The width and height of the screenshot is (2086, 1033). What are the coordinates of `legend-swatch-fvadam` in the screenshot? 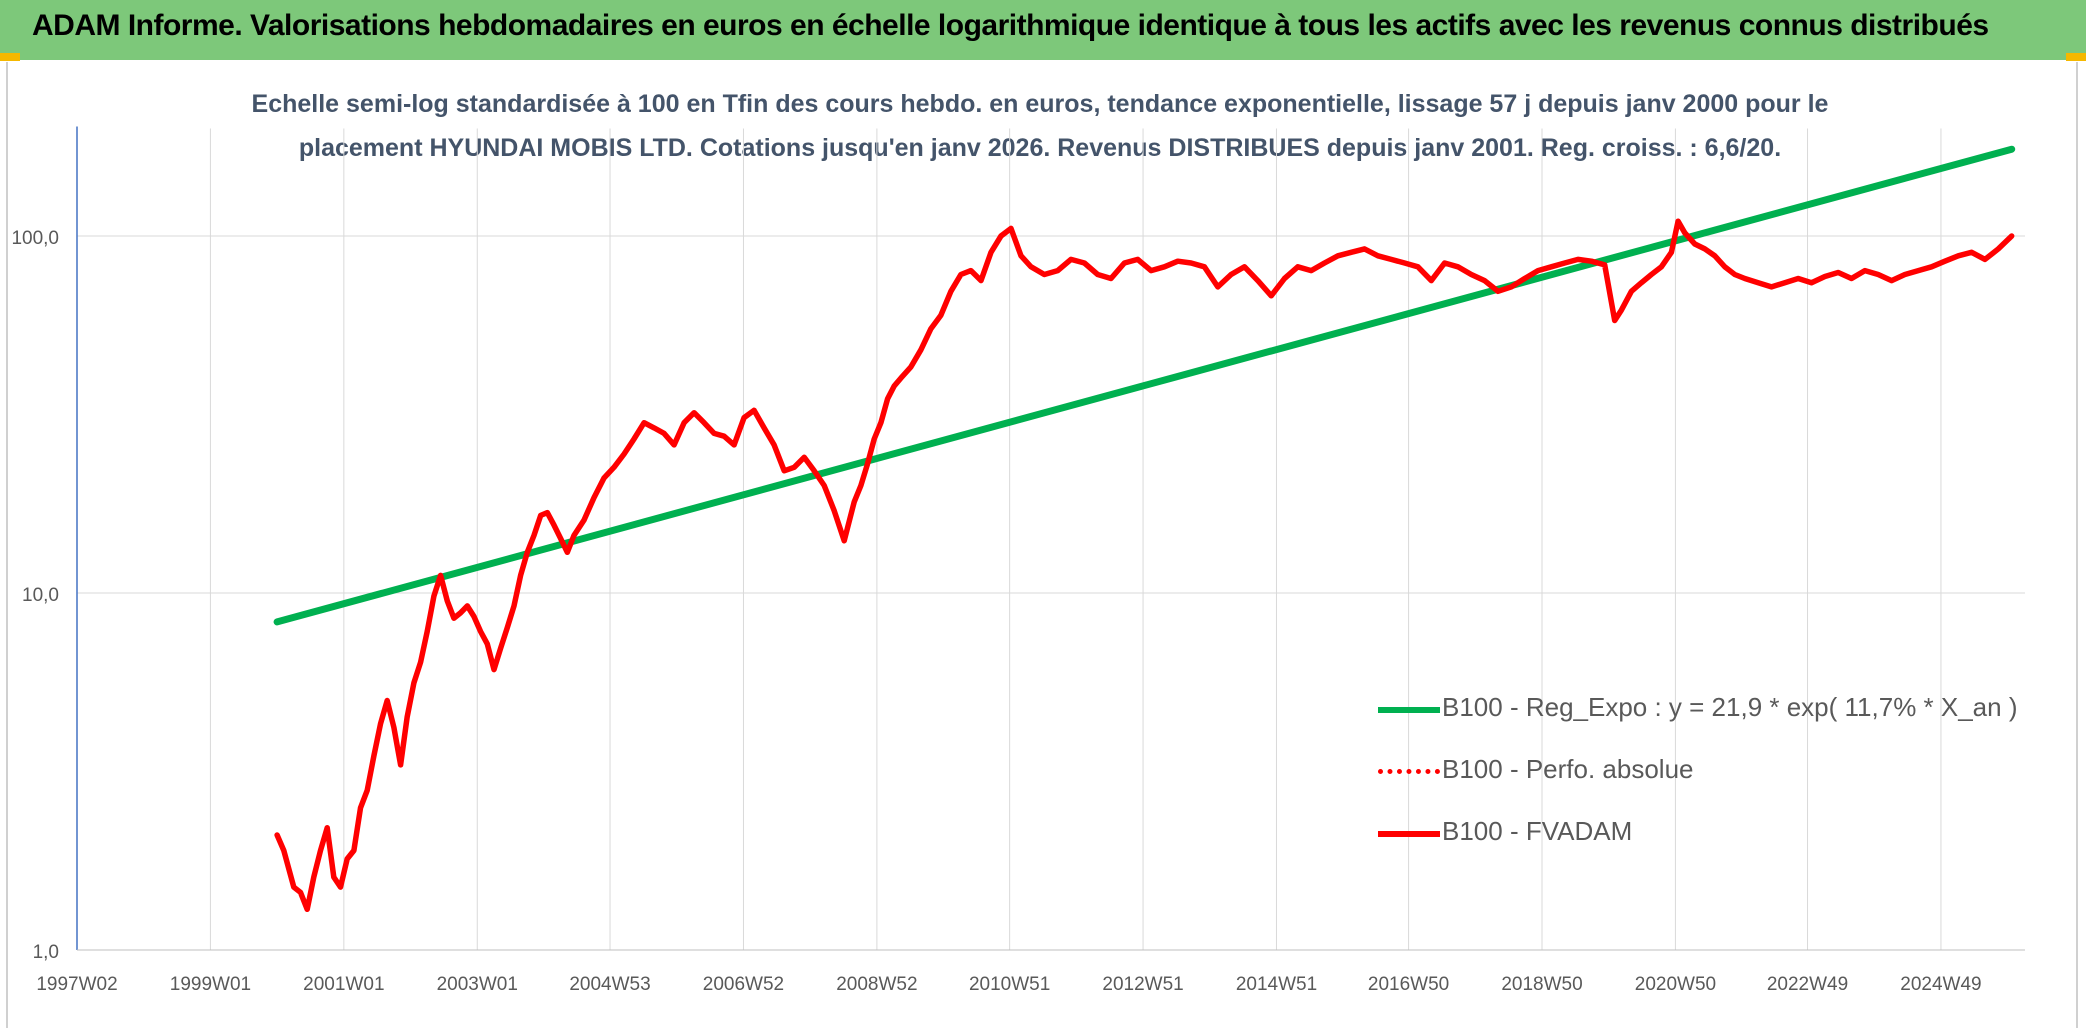 It's located at (1409, 834).